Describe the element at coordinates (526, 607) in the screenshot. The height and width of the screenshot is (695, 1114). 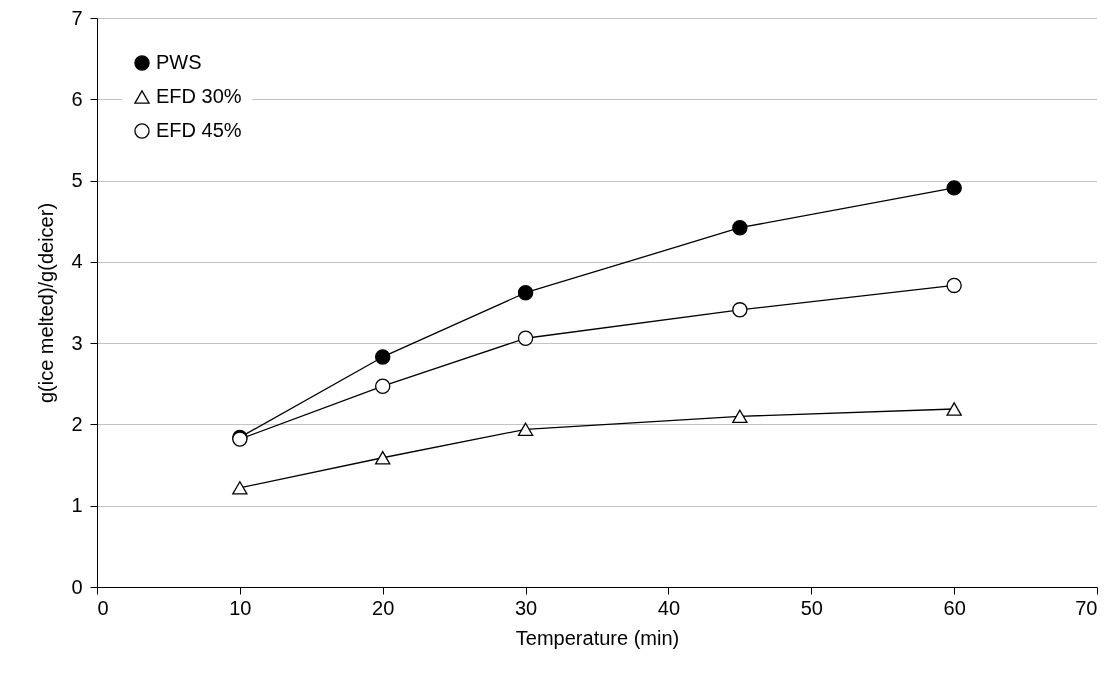
I see `x-tick-label: 30` at that location.